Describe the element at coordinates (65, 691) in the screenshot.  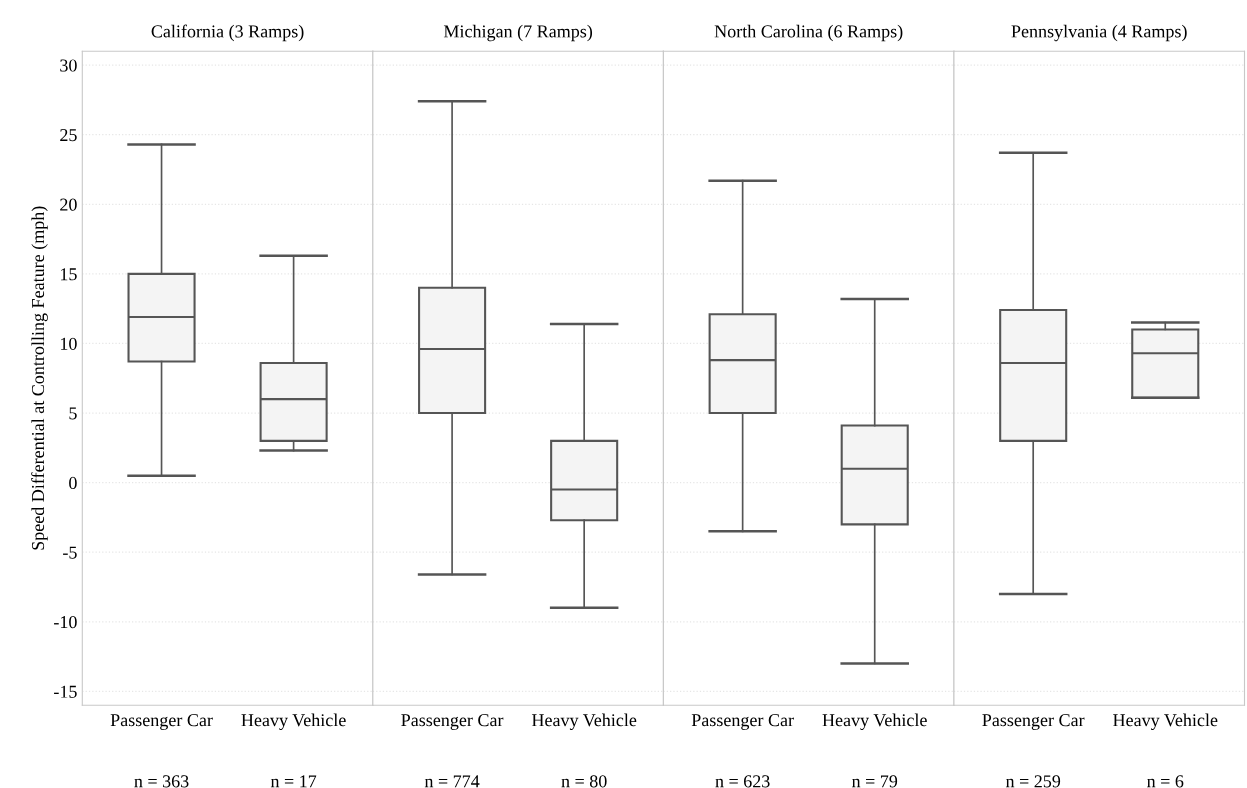
I see `y-tick-label: -15` at that location.